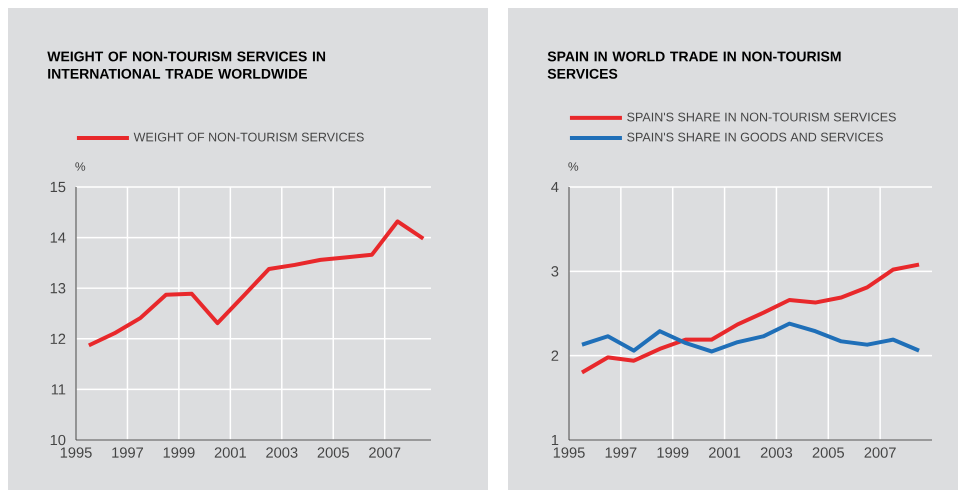 Image resolution: width=961 pixels, height=493 pixels. I want to click on chart-title: SPAIN IN WORLD TRADE IN NON-TOURISM SERVICES, so click(694, 65).